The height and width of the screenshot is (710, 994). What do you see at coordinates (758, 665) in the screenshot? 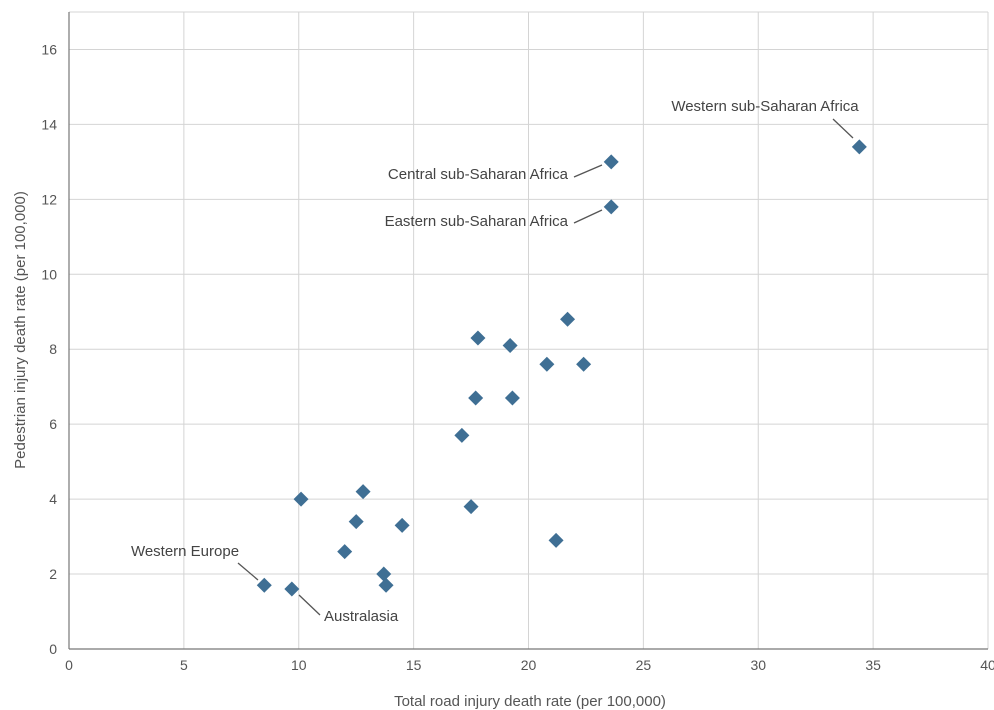
I see `x-tick-label: 30` at bounding box center [758, 665].